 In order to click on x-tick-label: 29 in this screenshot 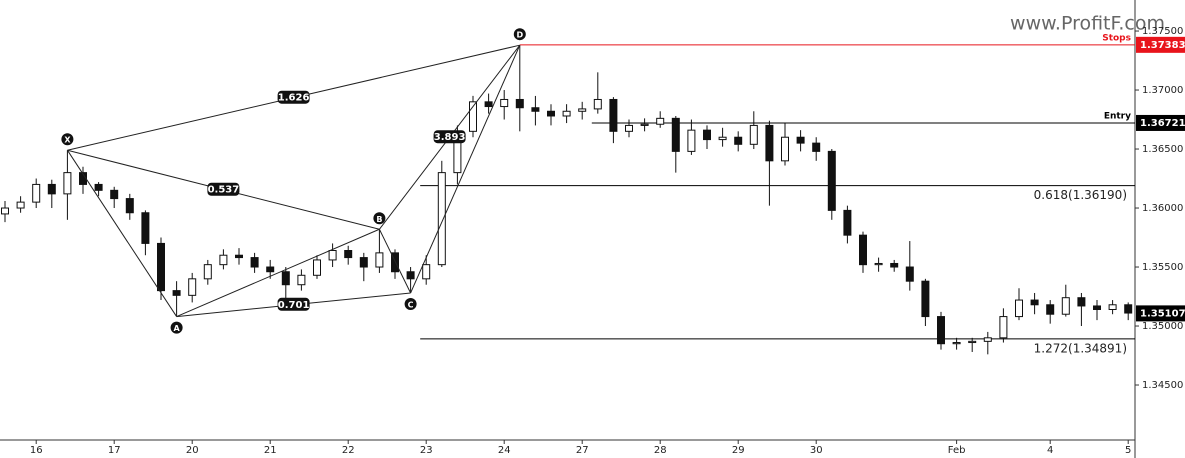, I will do `click(738, 450)`.